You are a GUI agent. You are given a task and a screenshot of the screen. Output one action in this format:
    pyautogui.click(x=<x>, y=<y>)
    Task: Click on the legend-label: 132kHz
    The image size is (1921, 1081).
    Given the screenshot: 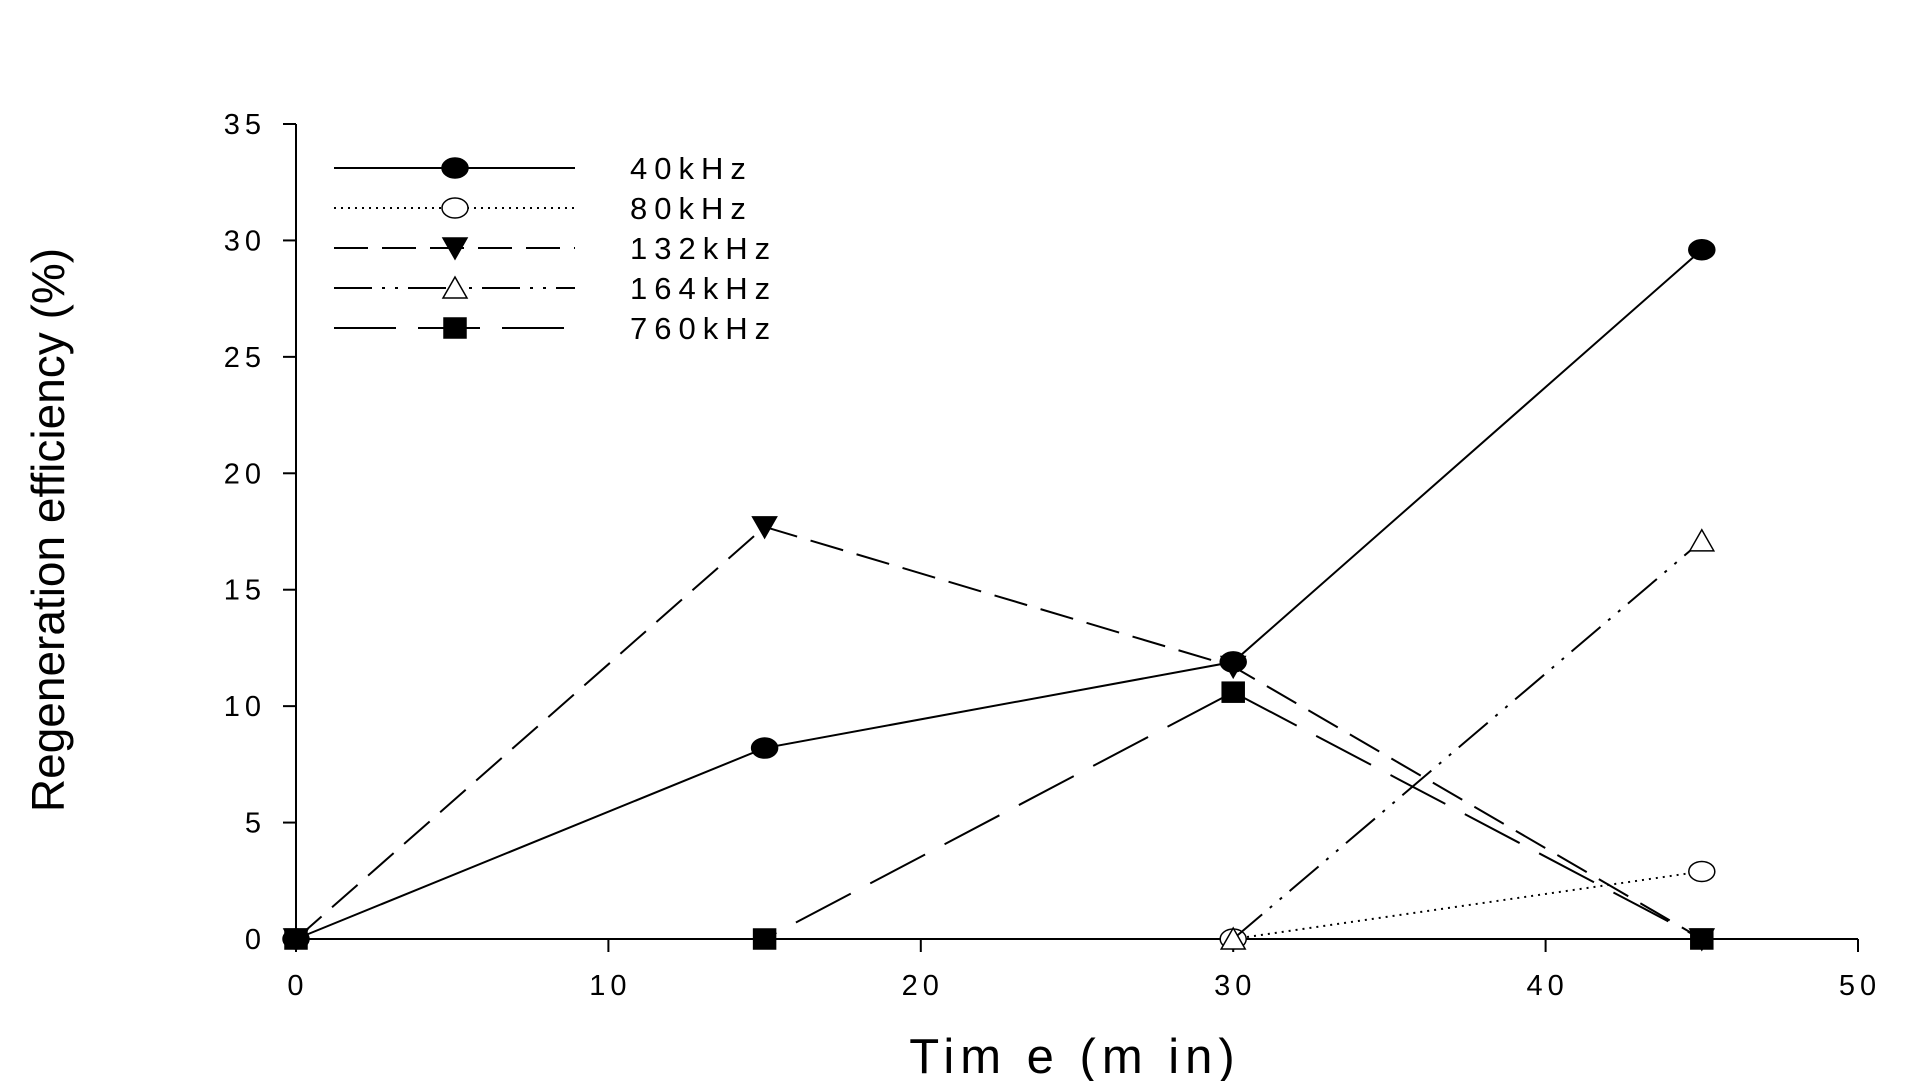 What is the action you would take?
    pyautogui.click(x=703, y=248)
    